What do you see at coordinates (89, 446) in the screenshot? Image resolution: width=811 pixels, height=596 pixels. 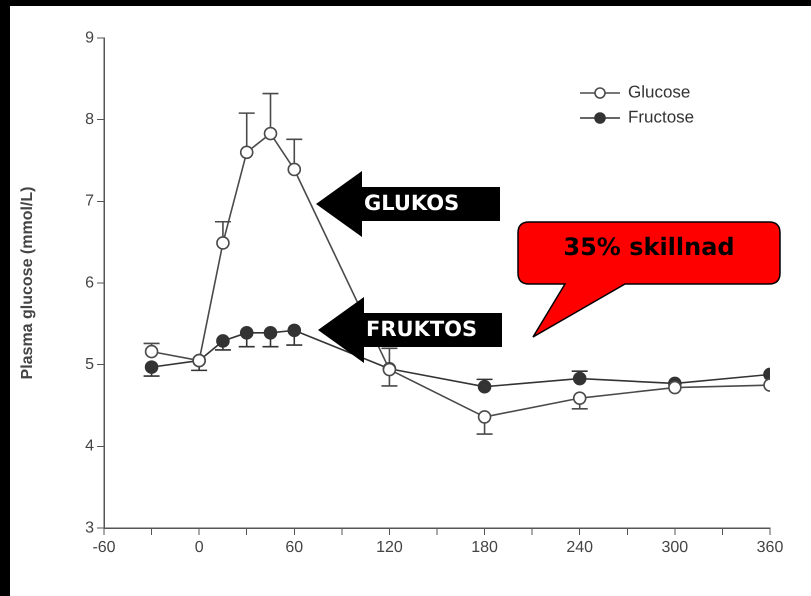 I see `y-tick-label: 4` at bounding box center [89, 446].